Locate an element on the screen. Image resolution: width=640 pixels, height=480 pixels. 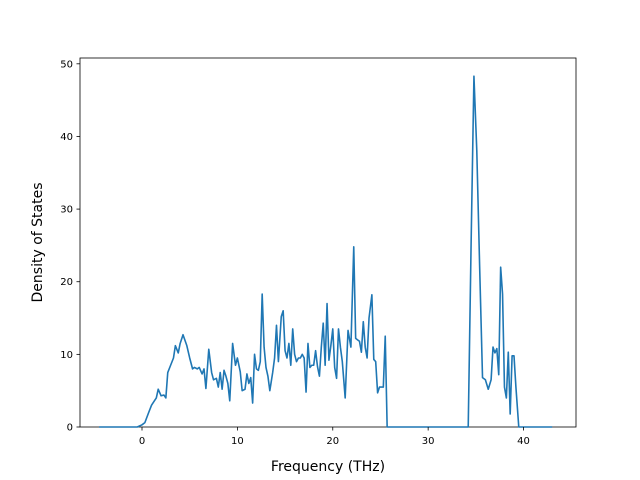
y-tick-label: 40 is located at coordinates (66, 137).